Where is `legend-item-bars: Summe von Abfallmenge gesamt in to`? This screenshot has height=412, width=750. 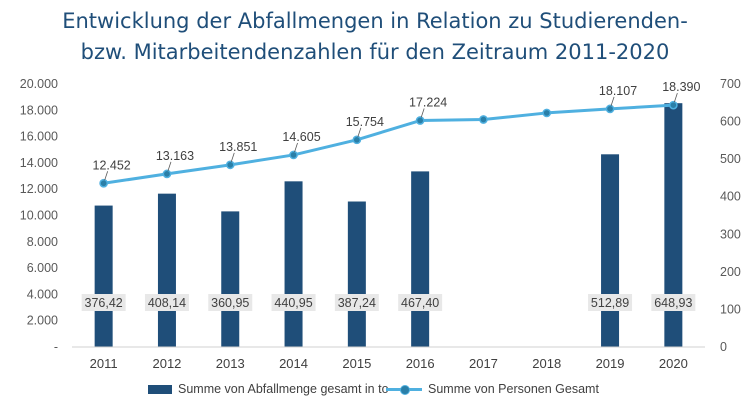 legend-item-bars: Summe von Abfallmenge gesamt in to is located at coordinates (268, 389).